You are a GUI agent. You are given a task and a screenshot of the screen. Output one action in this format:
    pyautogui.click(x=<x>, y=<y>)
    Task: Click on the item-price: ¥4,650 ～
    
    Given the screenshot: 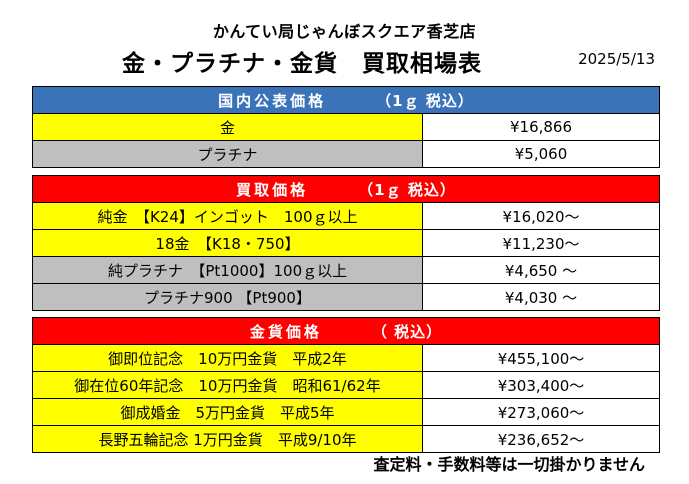 What is the action you would take?
    pyautogui.click(x=541, y=270)
    